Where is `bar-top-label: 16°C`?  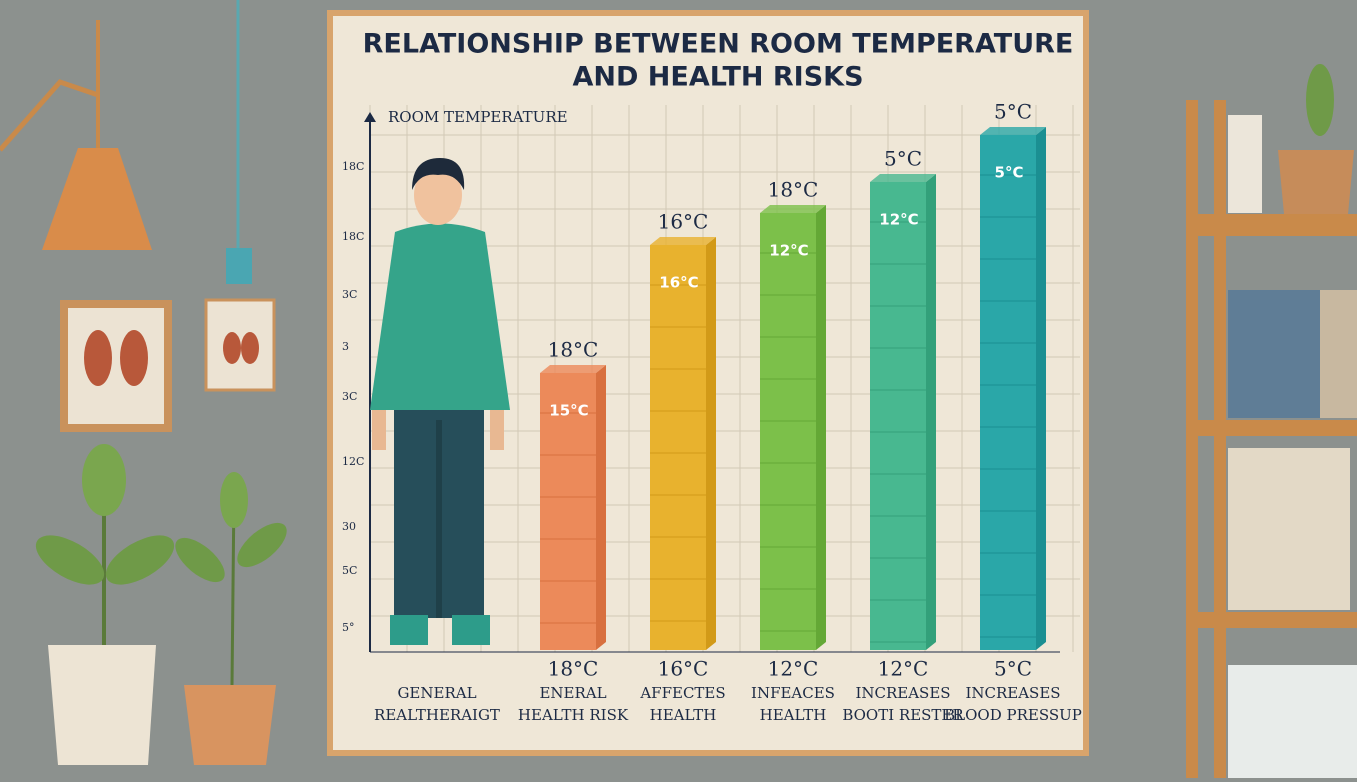 bar-top-label: 16°C is located at coordinates (683, 222).